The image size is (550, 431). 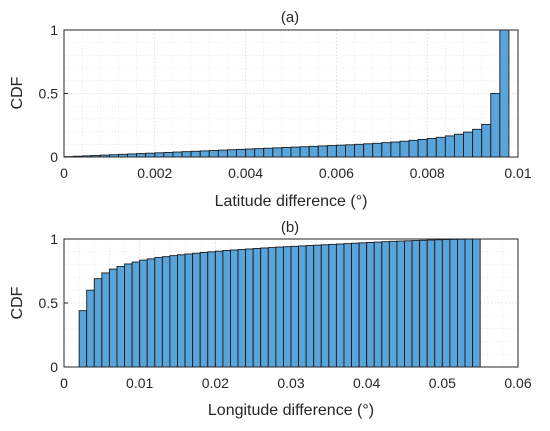 What do you see at coordinates (517, 383) in the screenshot?
I see `panel-b-xtick-label: 0.06` at bounding box center [517, 383].